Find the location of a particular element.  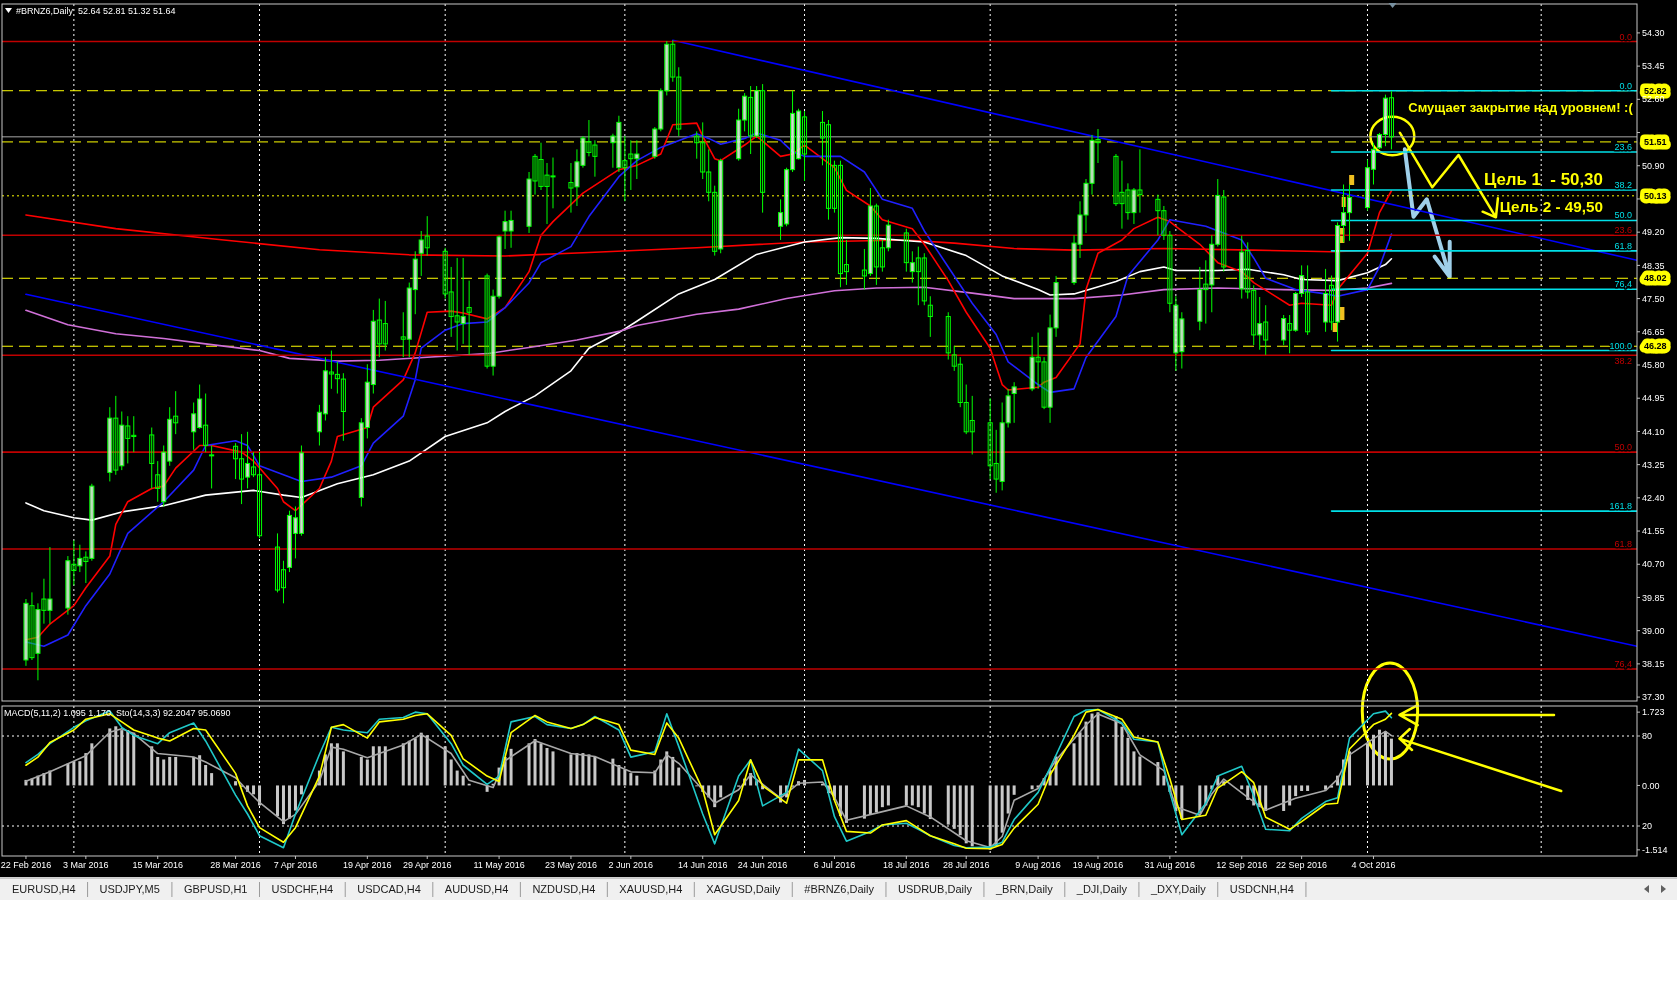

x-tick-label: 12 Sep 2016 is located at coordinates (1242, 865).